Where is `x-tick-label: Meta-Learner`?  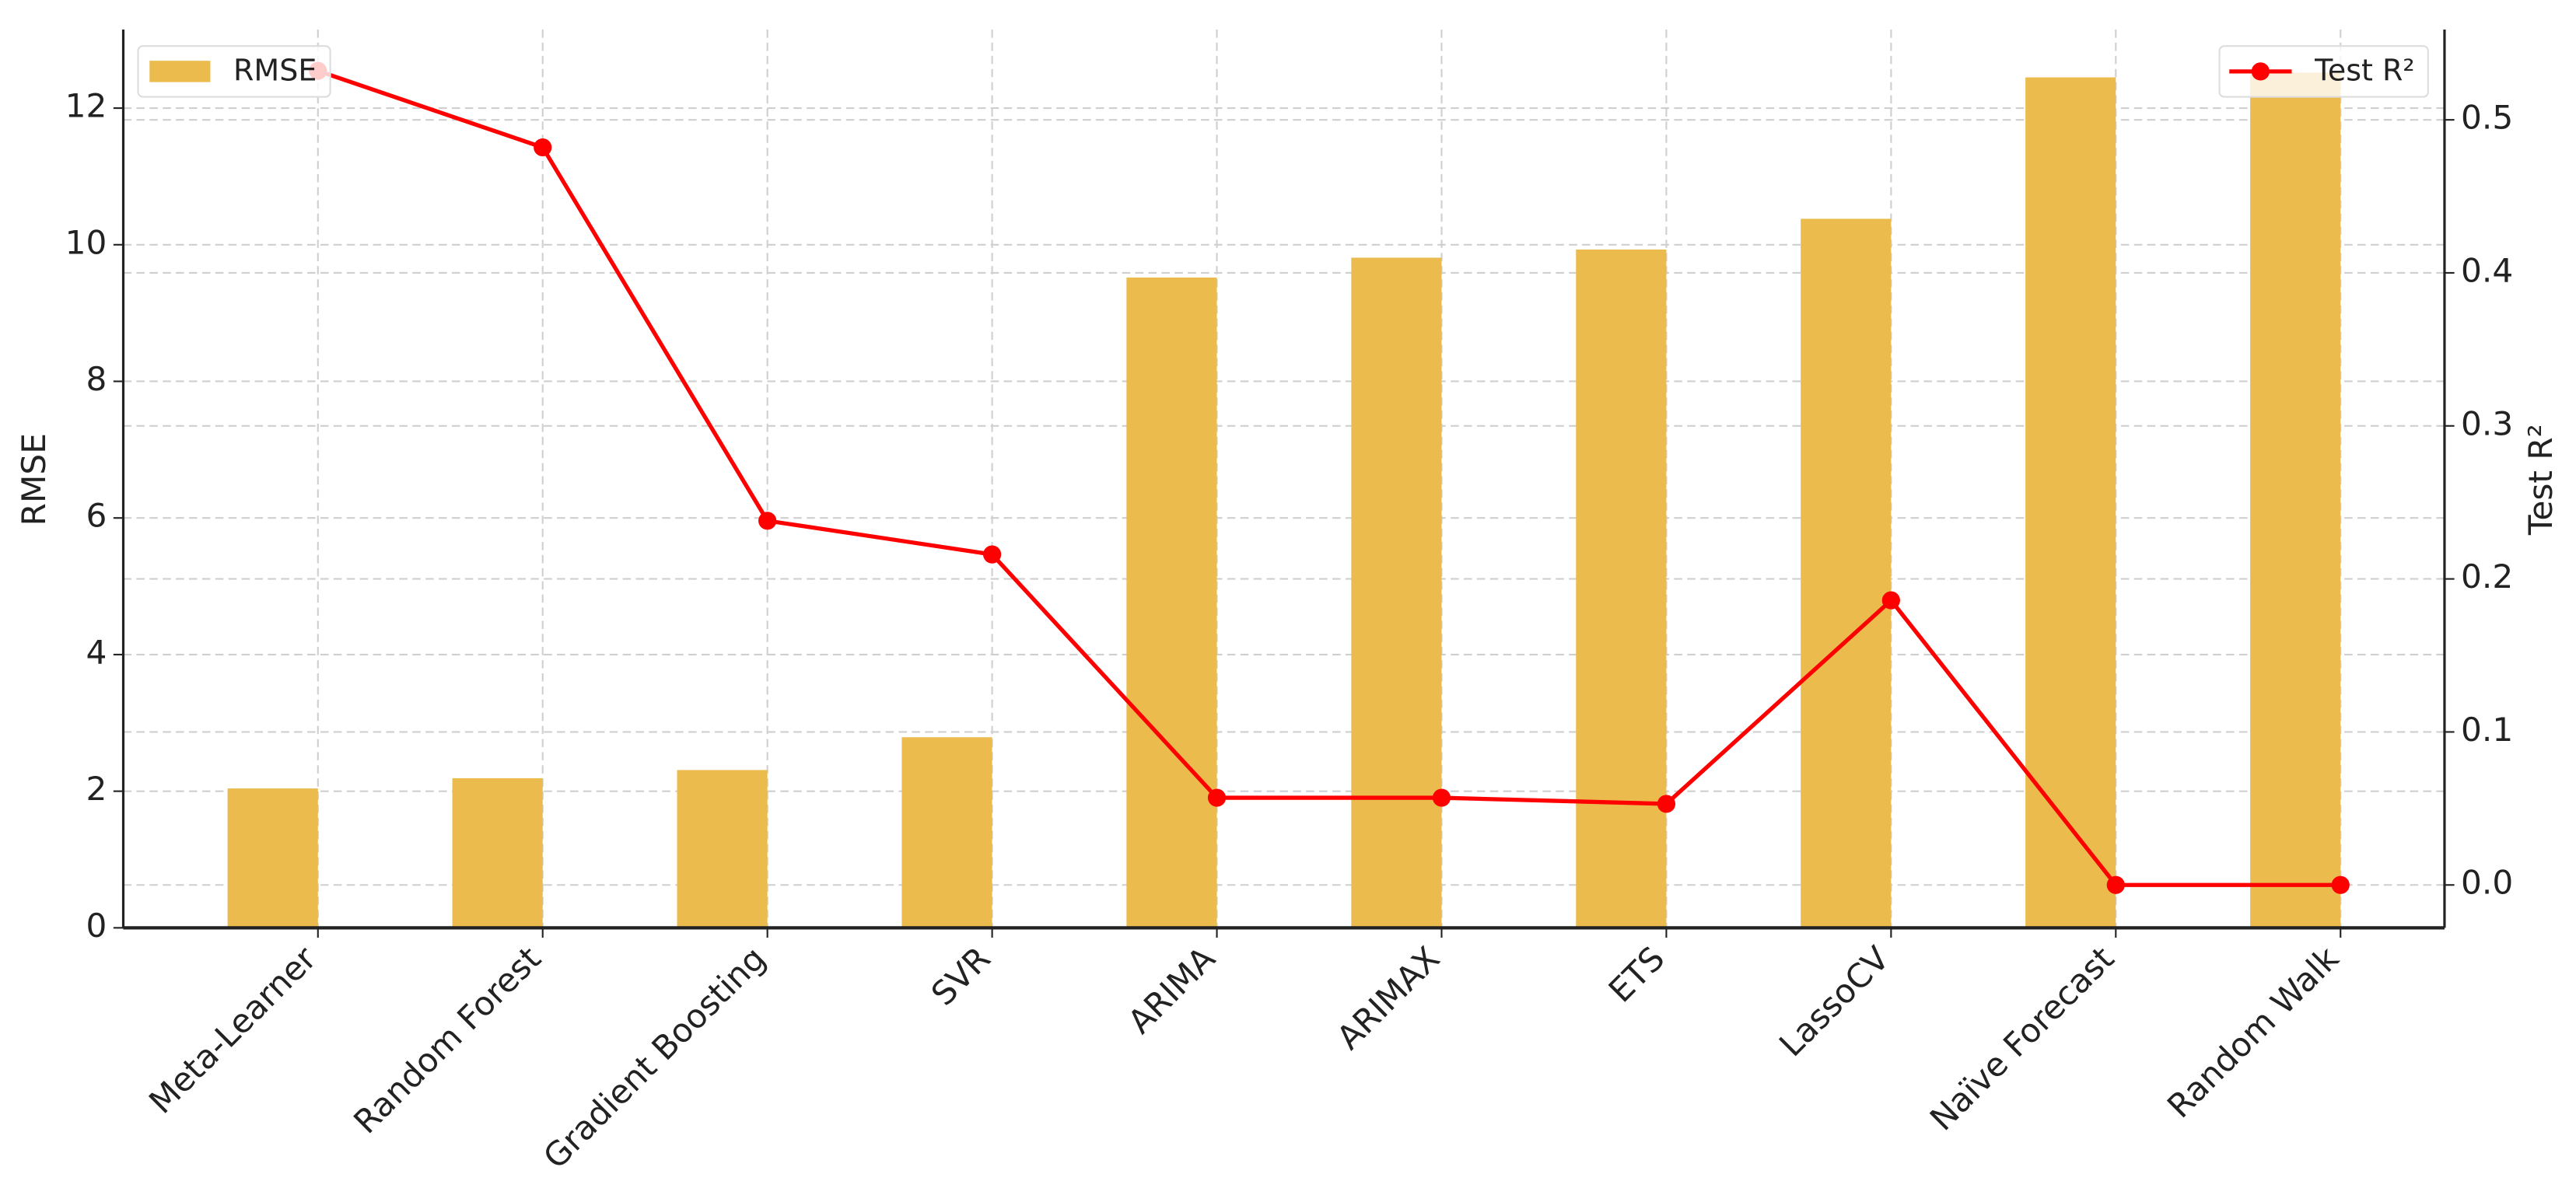
x-tick-label: Meta-Learner is located at coordinates (233, 1030).